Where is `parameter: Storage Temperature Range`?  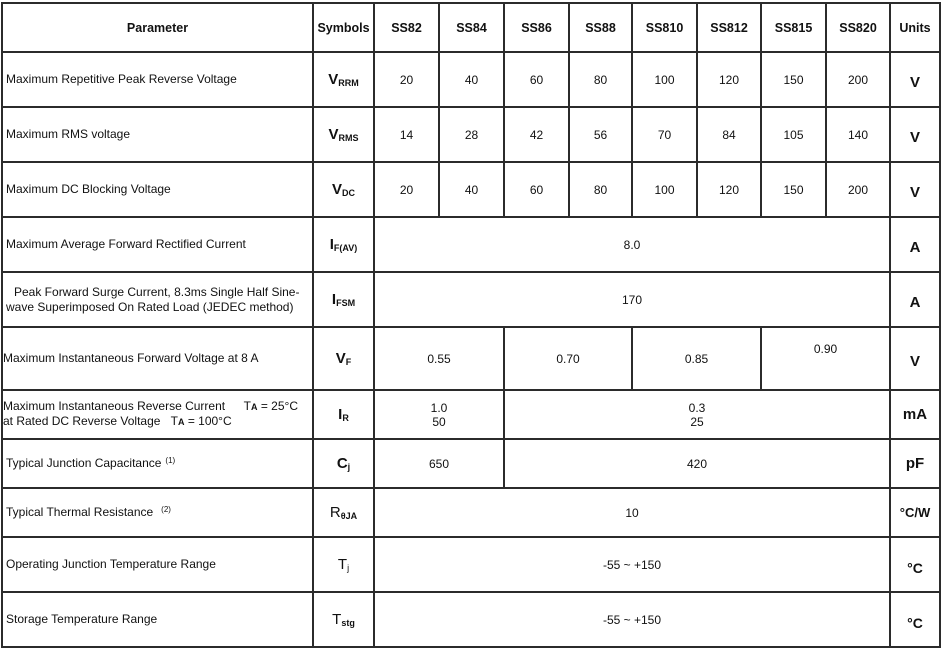 parameter: Storage Temperature Range is located at coordinates (157, 619).